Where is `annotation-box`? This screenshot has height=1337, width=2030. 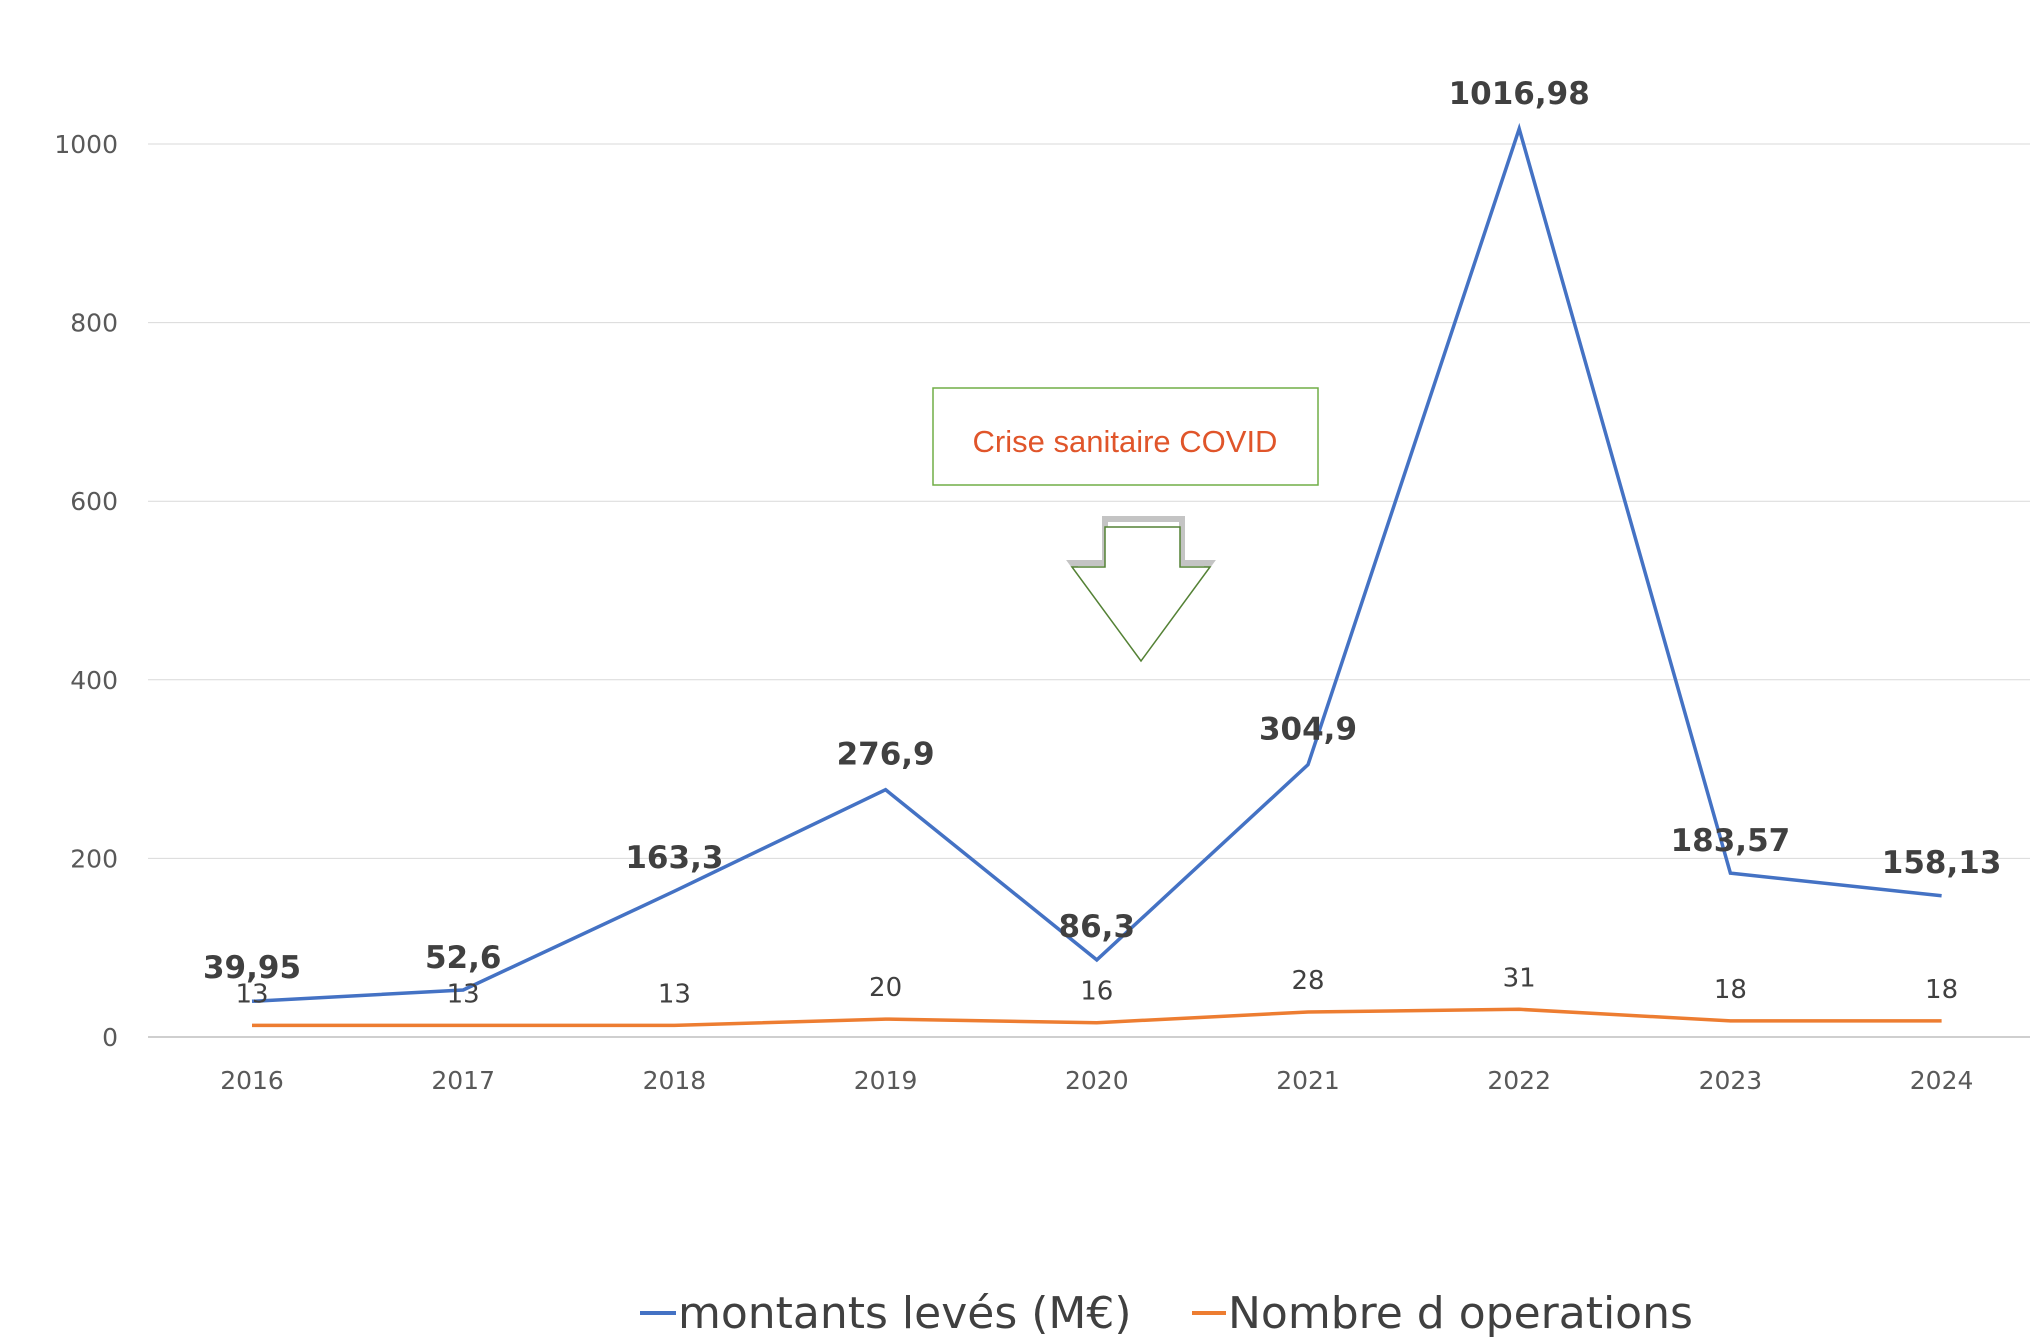 annotation-box is located at coordinates (1125, 436).